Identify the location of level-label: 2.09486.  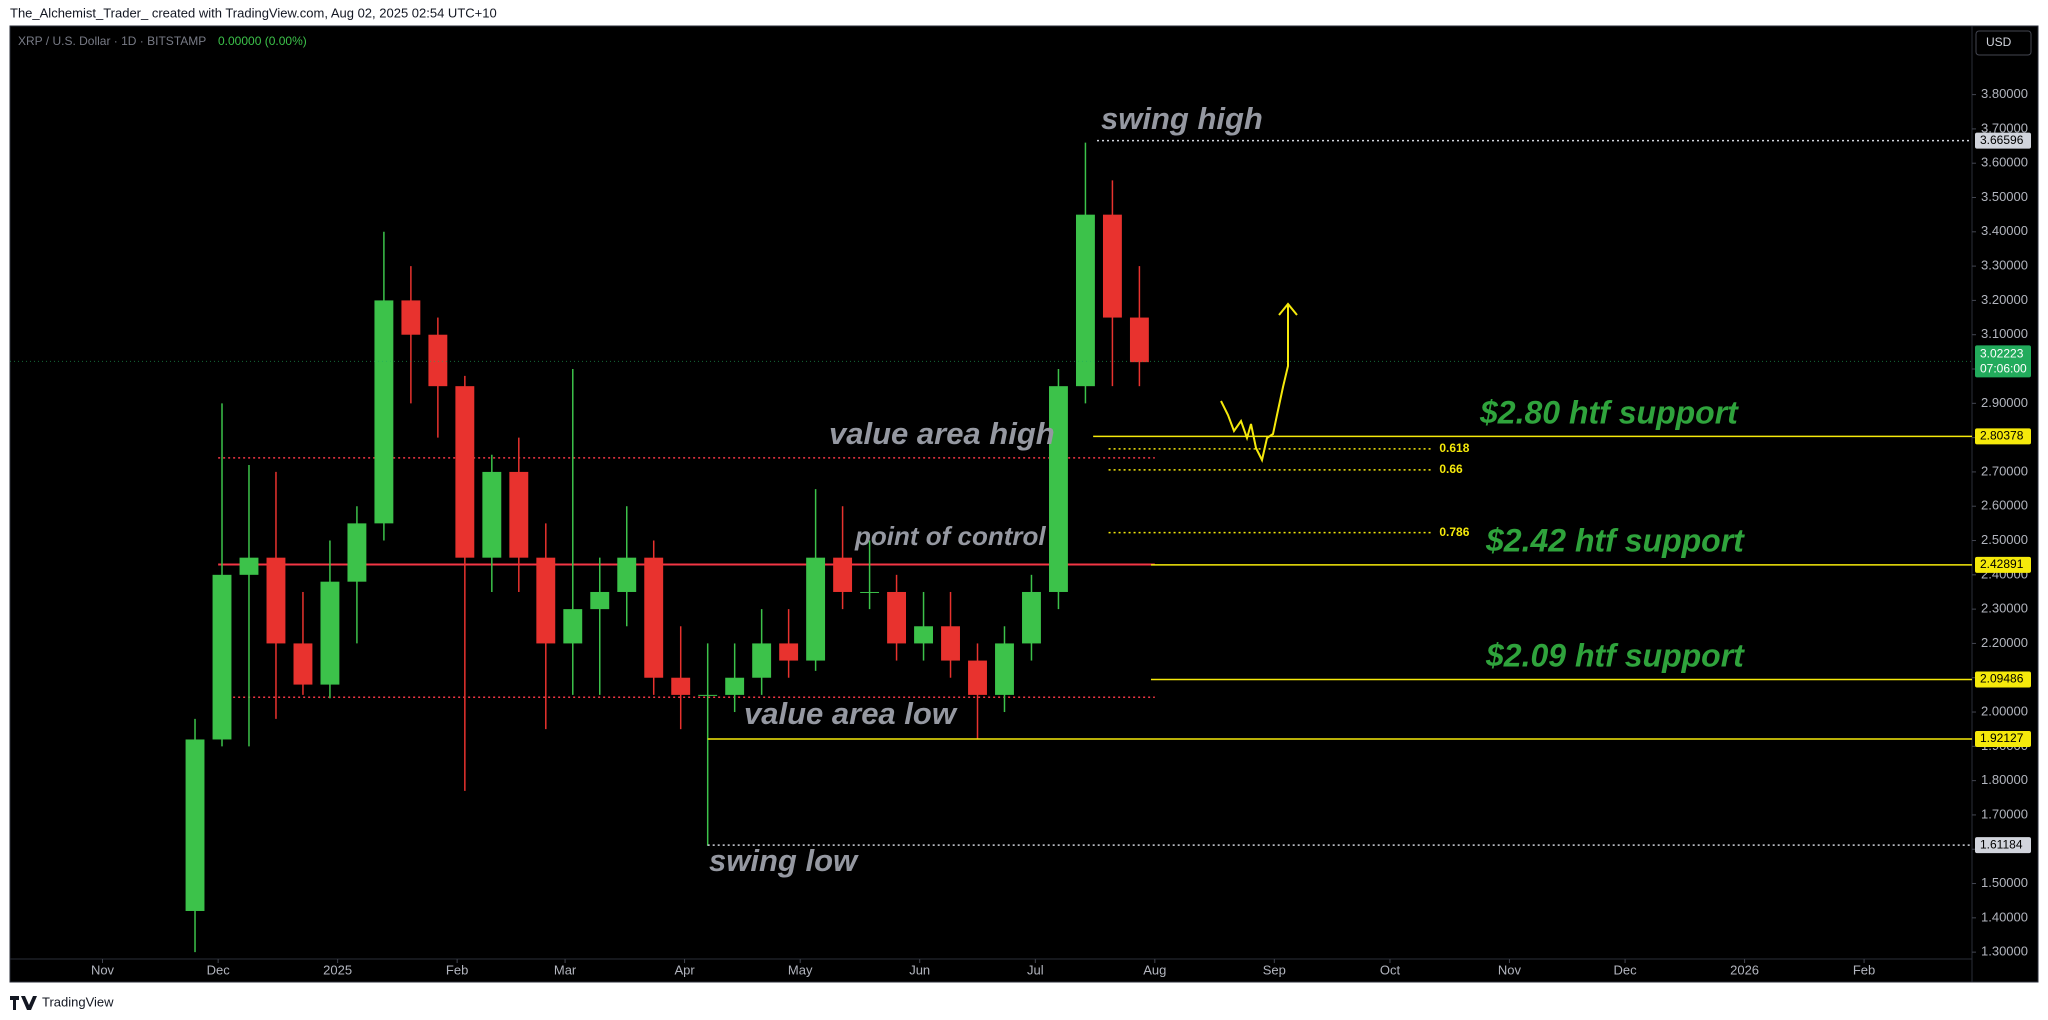
(2002, 679).